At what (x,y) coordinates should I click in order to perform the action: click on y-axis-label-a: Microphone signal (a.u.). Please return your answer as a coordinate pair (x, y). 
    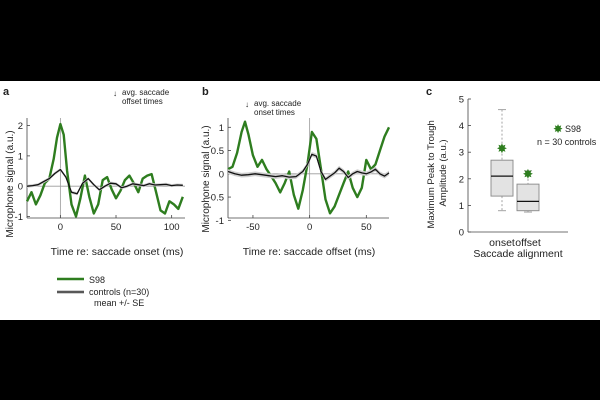
    Looking at the image, I should click on (10, 183).